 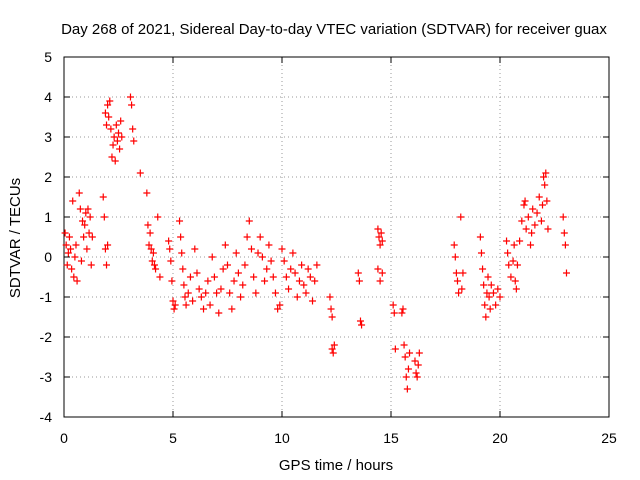 What do you see at coordinates (46, 417) in the screenshot?
I see `y-tick-label: -4` at bounding box center [46, 417].